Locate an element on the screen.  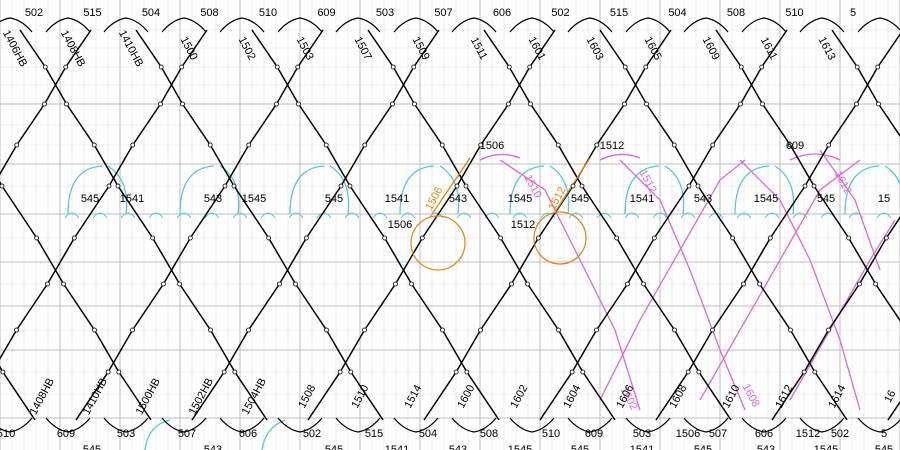
upper-mid-label: 609 is located at coordinates (795, 146).